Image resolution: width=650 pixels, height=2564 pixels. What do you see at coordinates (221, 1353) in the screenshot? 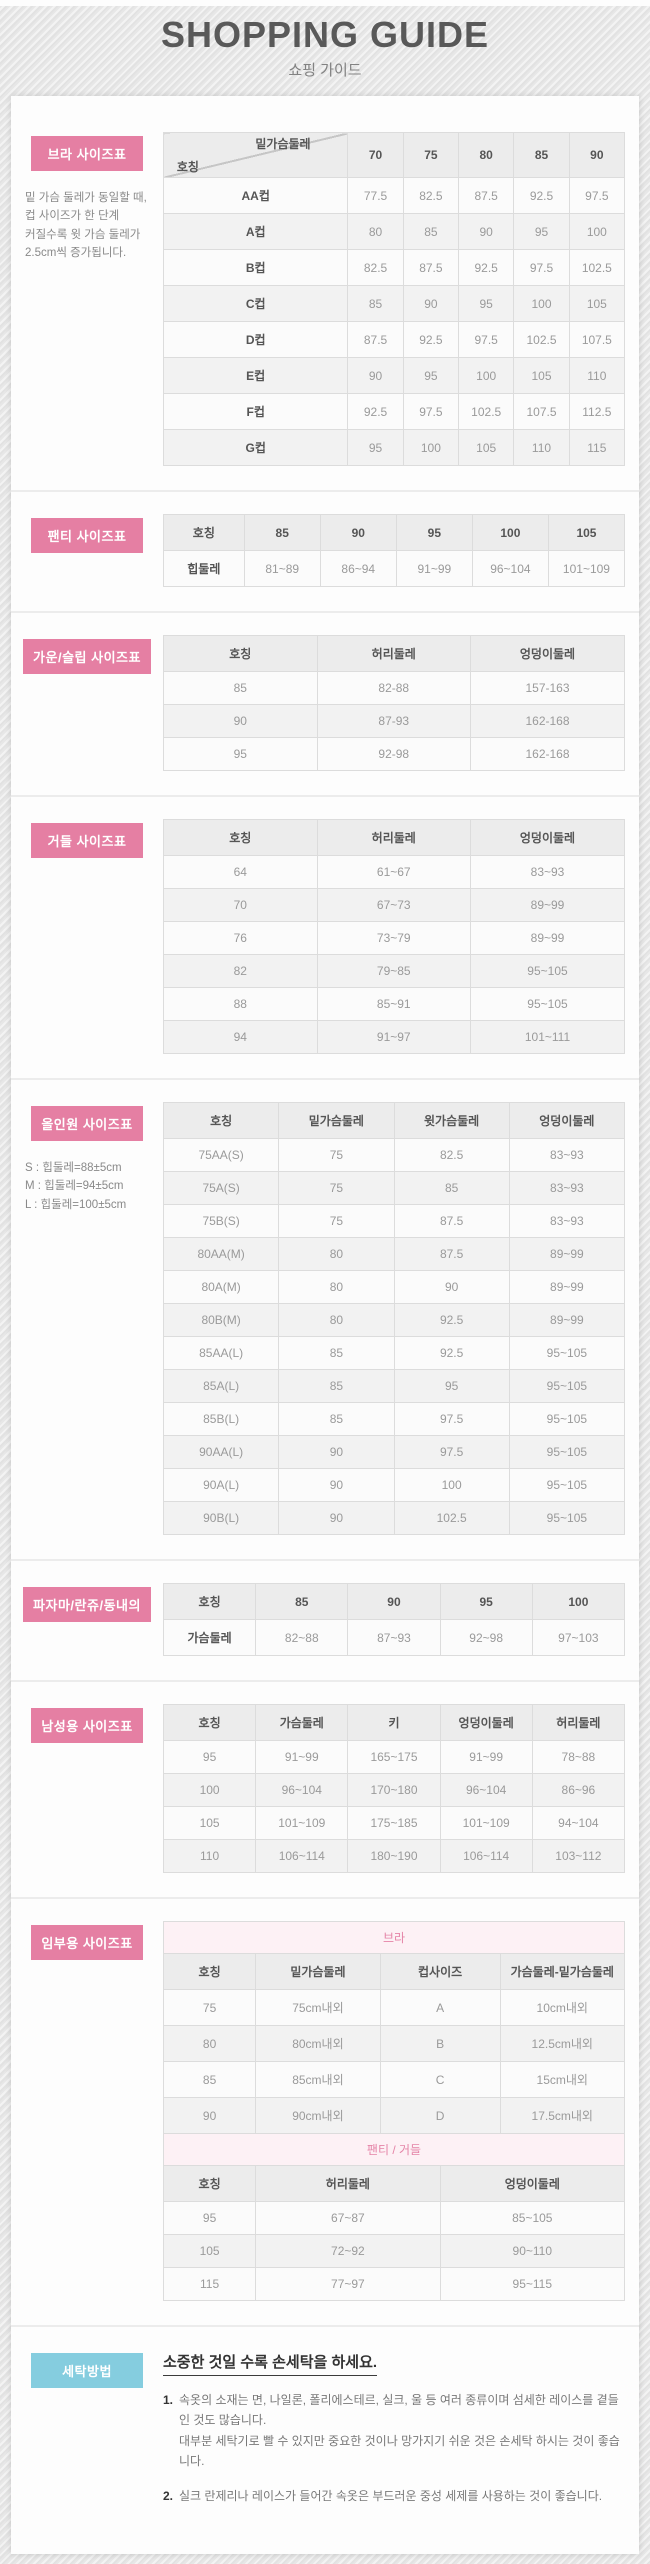
I see `data-cell: 85AA(L)` at bounding box center [221, 1353].